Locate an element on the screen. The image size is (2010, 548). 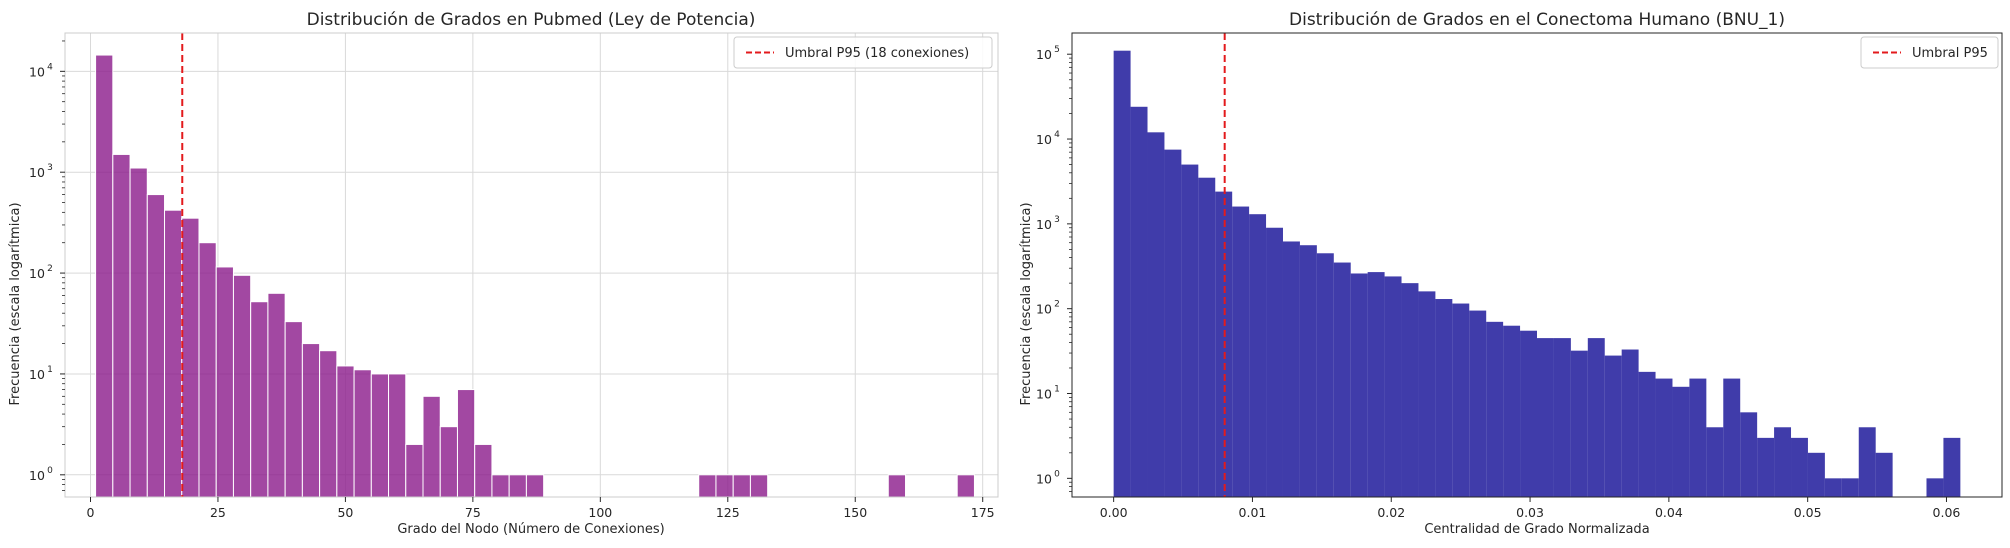
legend: Umbral P95 is located at coordinates (1929, 52).